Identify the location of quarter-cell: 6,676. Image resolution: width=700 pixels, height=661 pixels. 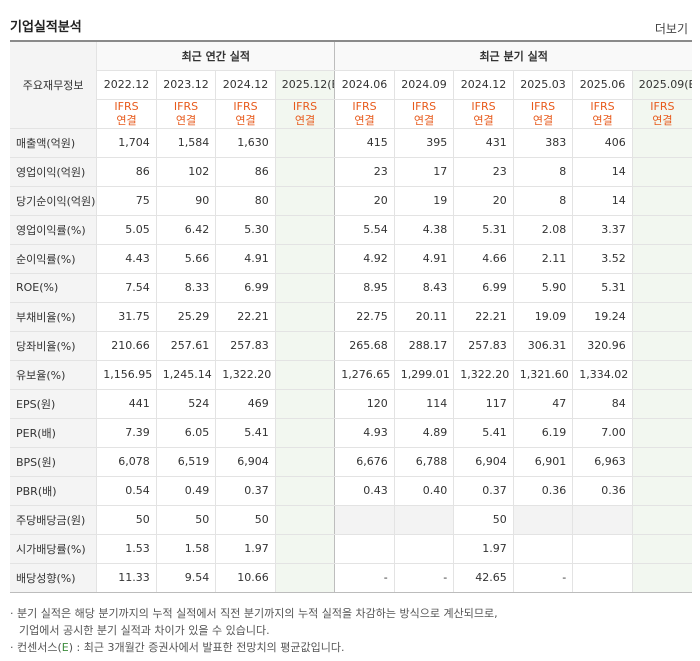
(364, 462).